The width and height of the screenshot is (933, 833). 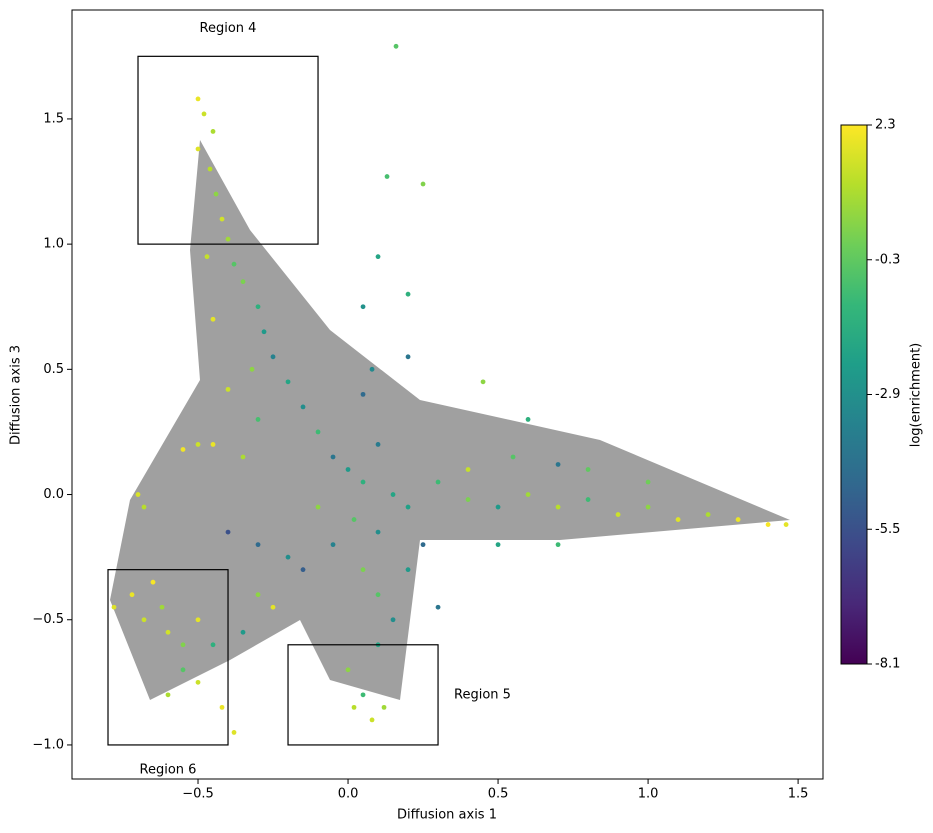 I want to click on x-tick-label: 0.0, so click(x=348, y=794).